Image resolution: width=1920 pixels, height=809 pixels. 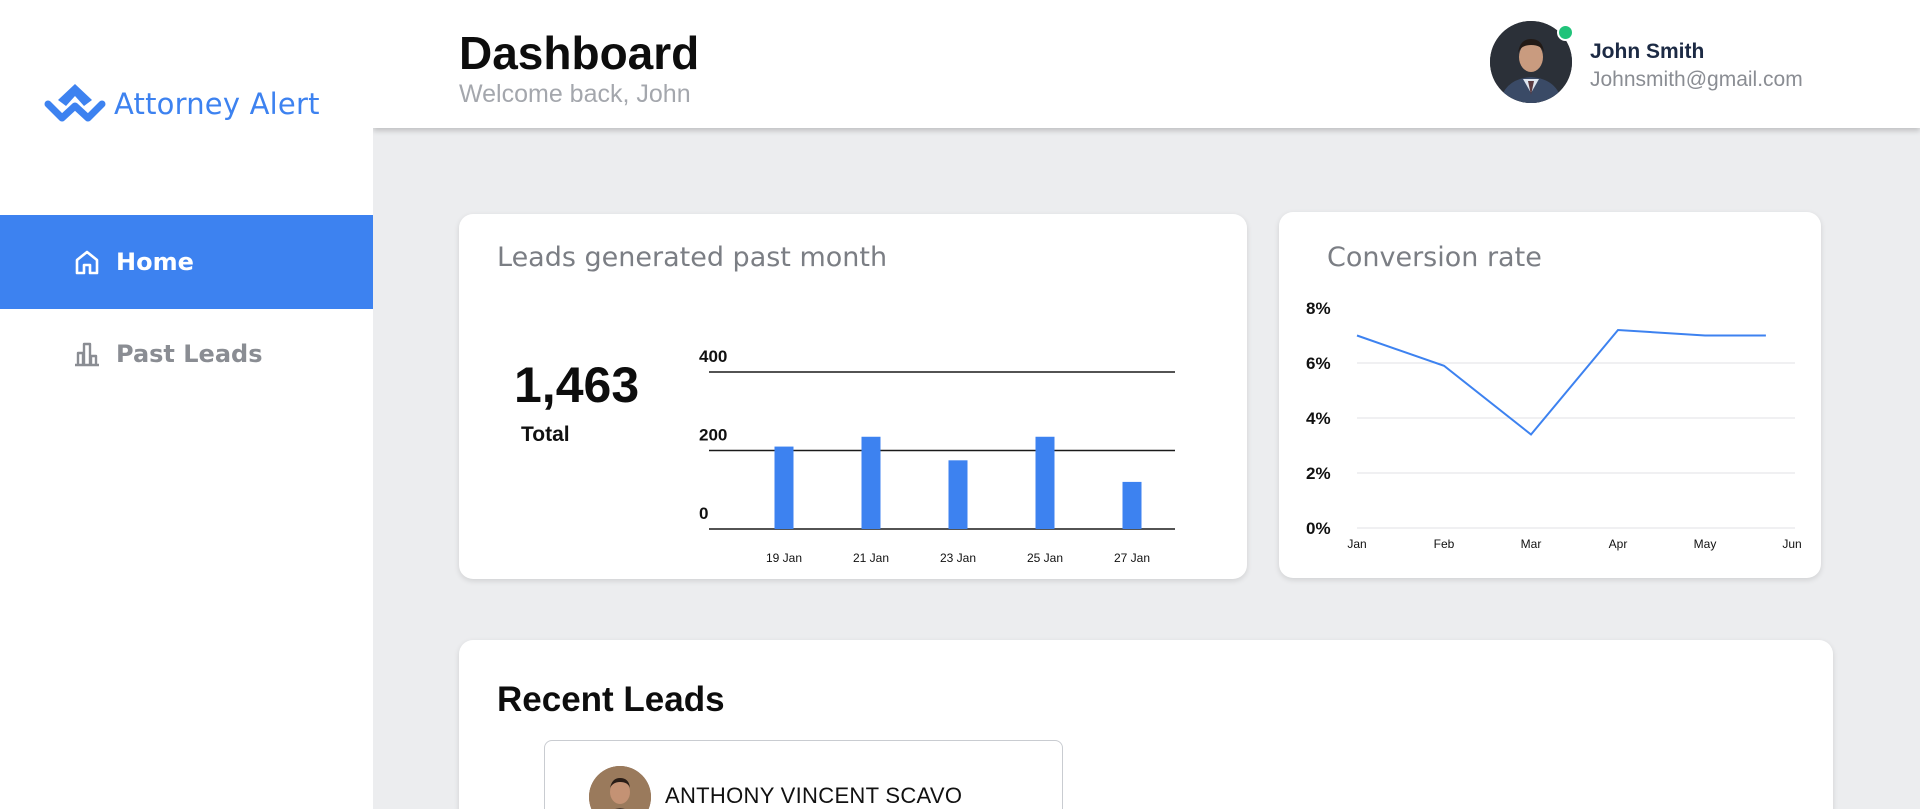 I want to click on total-leads-label: Total, so click(x=545, y=434).